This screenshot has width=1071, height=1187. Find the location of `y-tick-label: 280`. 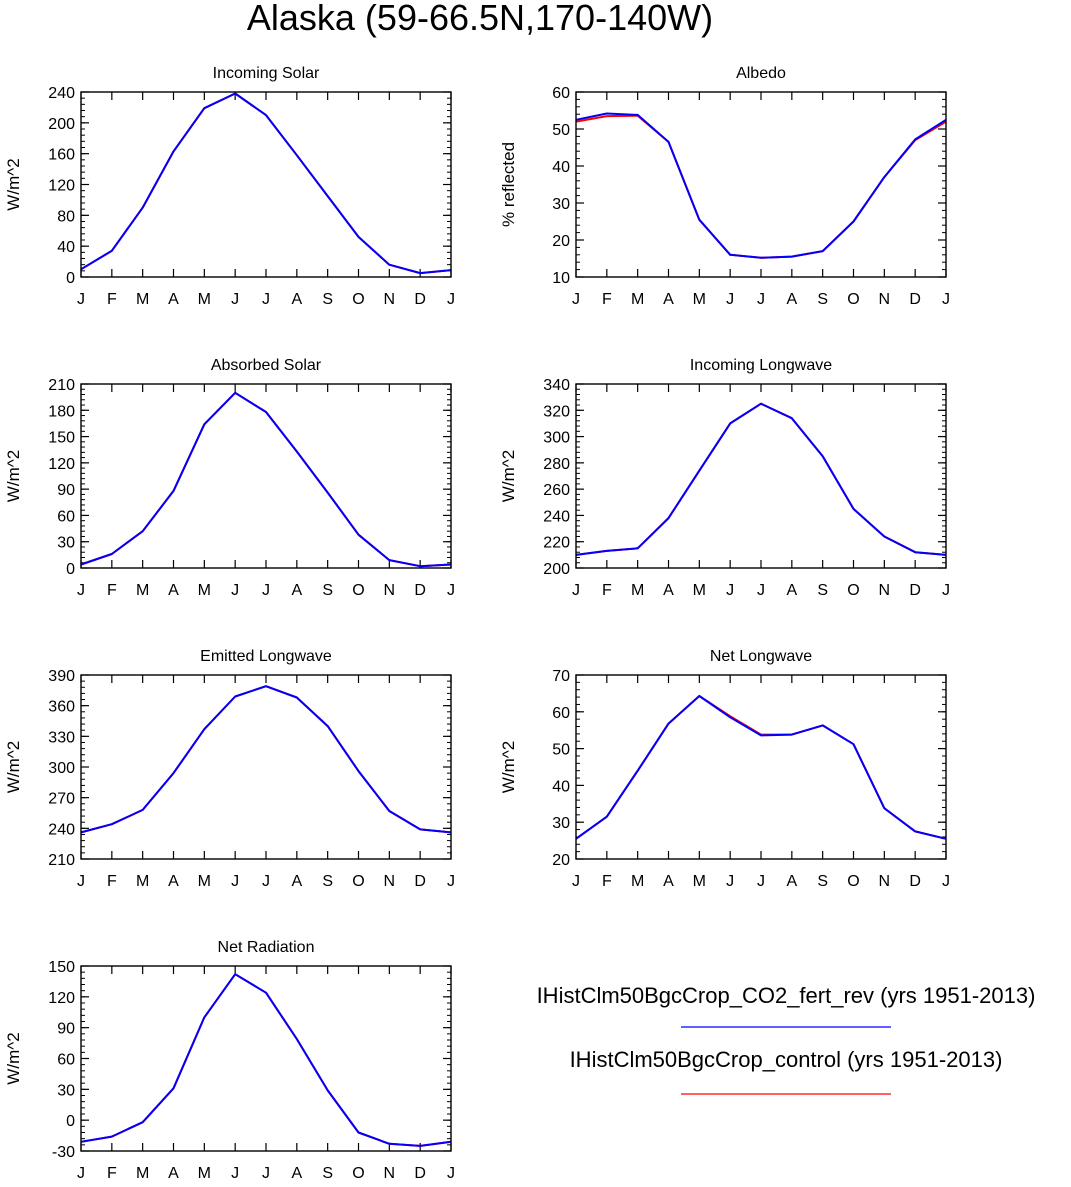

y-tick-label: 280 is located at coordinates (556, 464).